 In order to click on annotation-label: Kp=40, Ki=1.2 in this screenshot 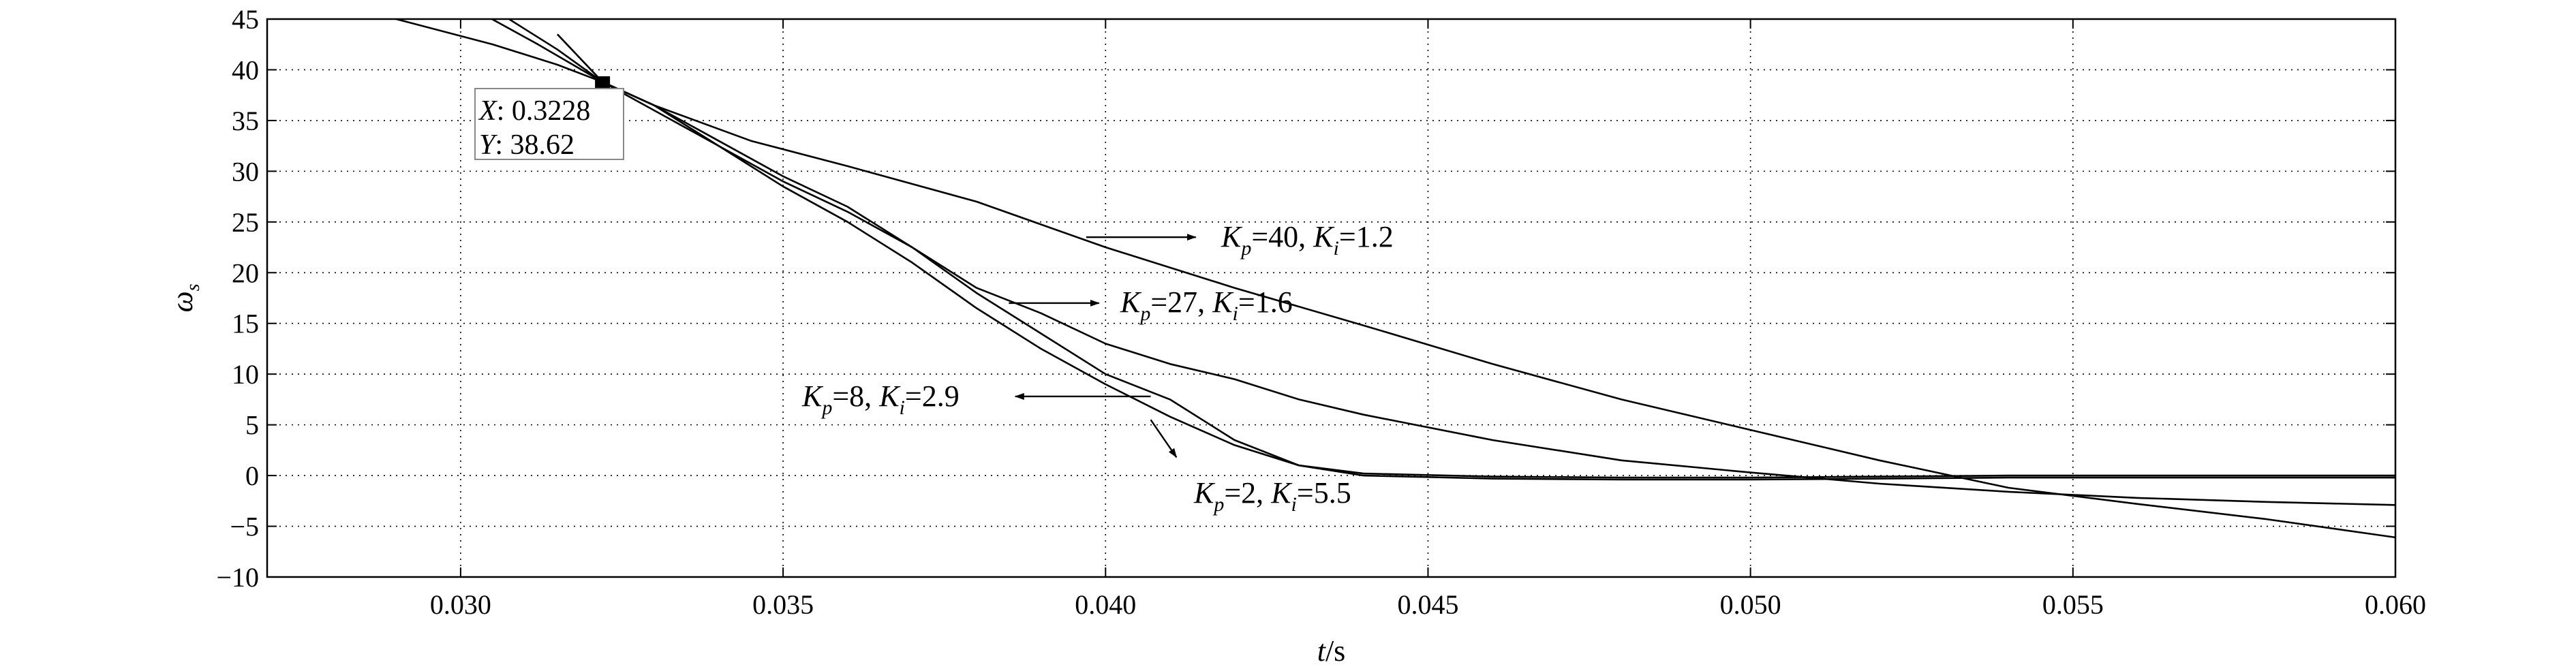, I will do `click(1307, 240)`.